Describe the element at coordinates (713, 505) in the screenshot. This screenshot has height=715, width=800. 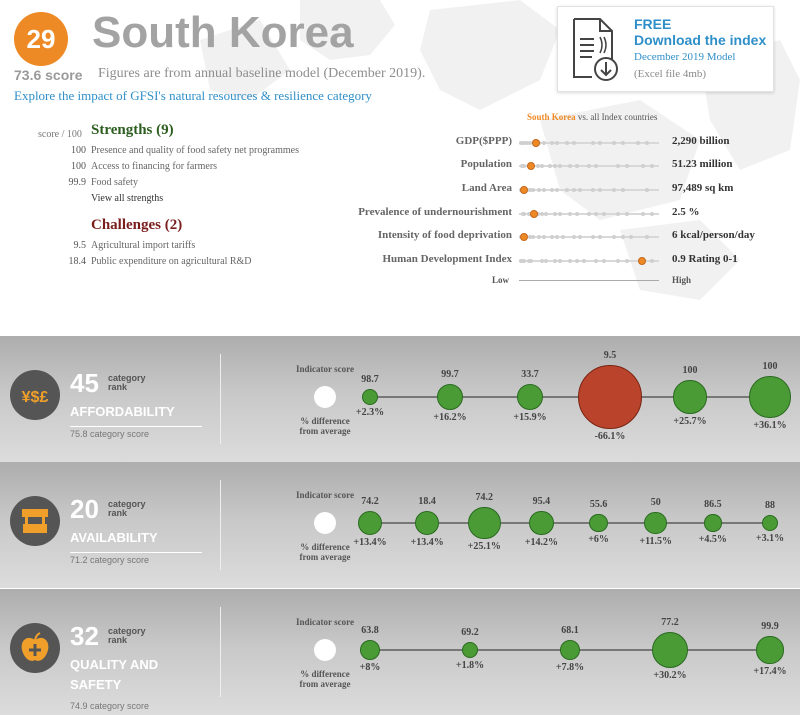
I see `indicator-score-label: 86.5` at that location.